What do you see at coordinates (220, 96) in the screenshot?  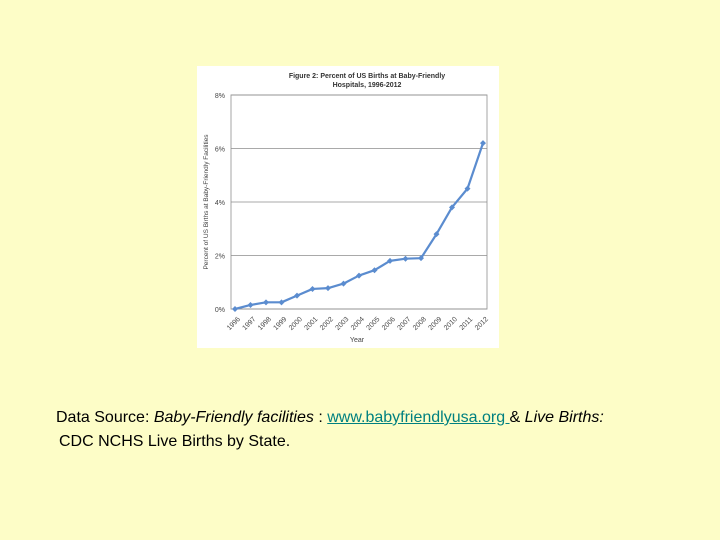 I see `y-tick-label: 8%` at bounding box center [220, 96].